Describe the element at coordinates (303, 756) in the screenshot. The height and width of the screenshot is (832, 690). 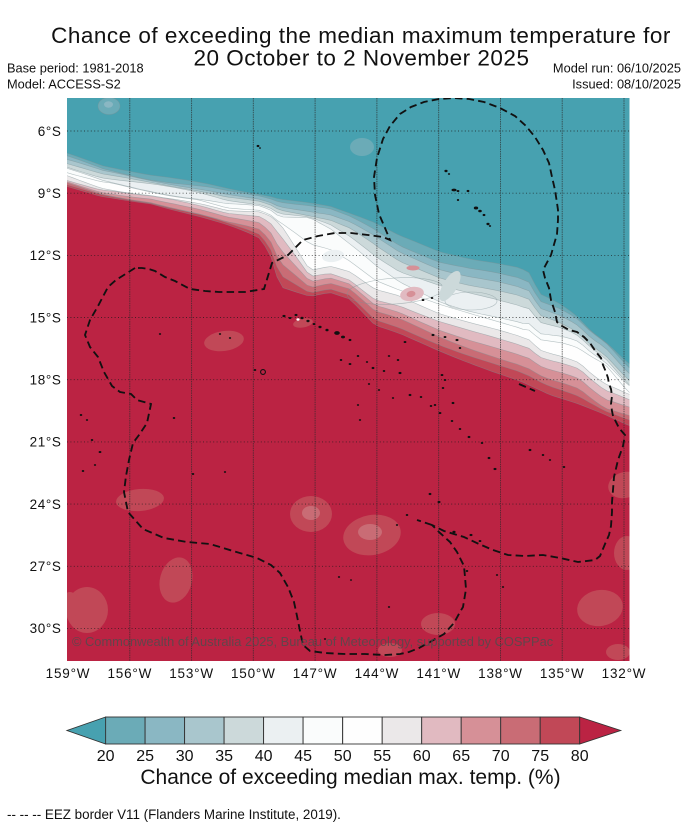
I see `svg-text: 45` at that location.